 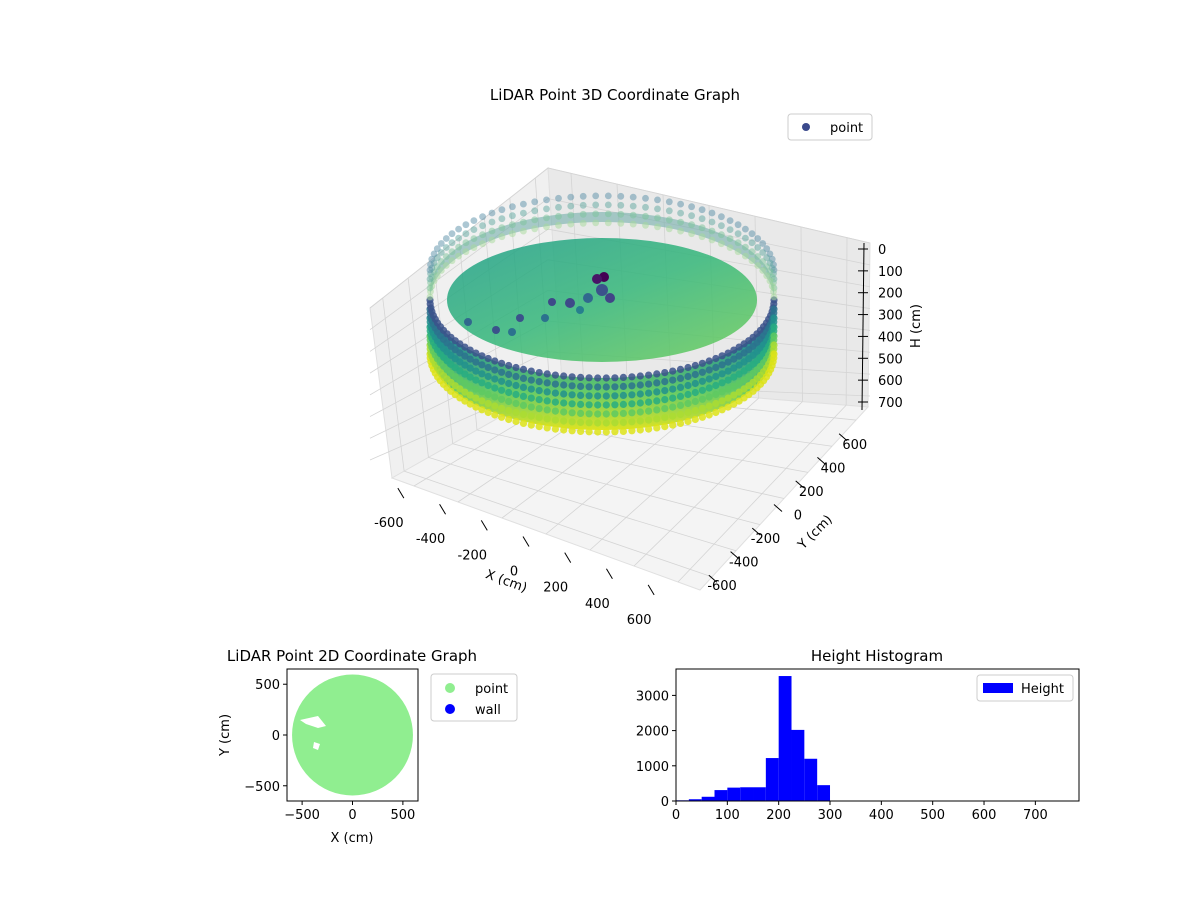 I want to click on y-tick-label-3d: 0, so click(x=798, y=516).